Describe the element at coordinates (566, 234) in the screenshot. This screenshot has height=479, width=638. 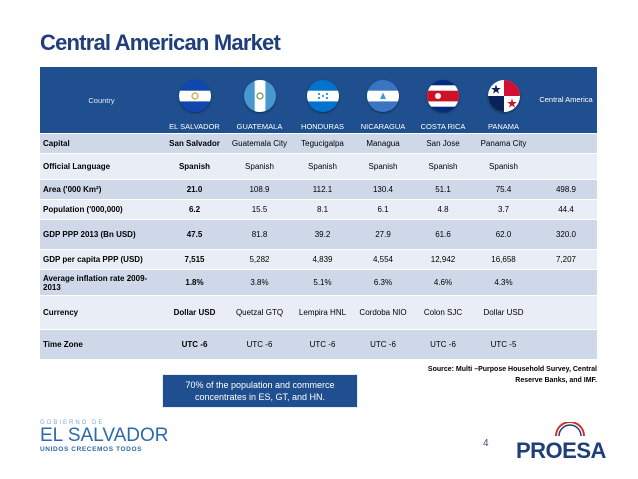
I see `table-cell: 320.0` at that location.